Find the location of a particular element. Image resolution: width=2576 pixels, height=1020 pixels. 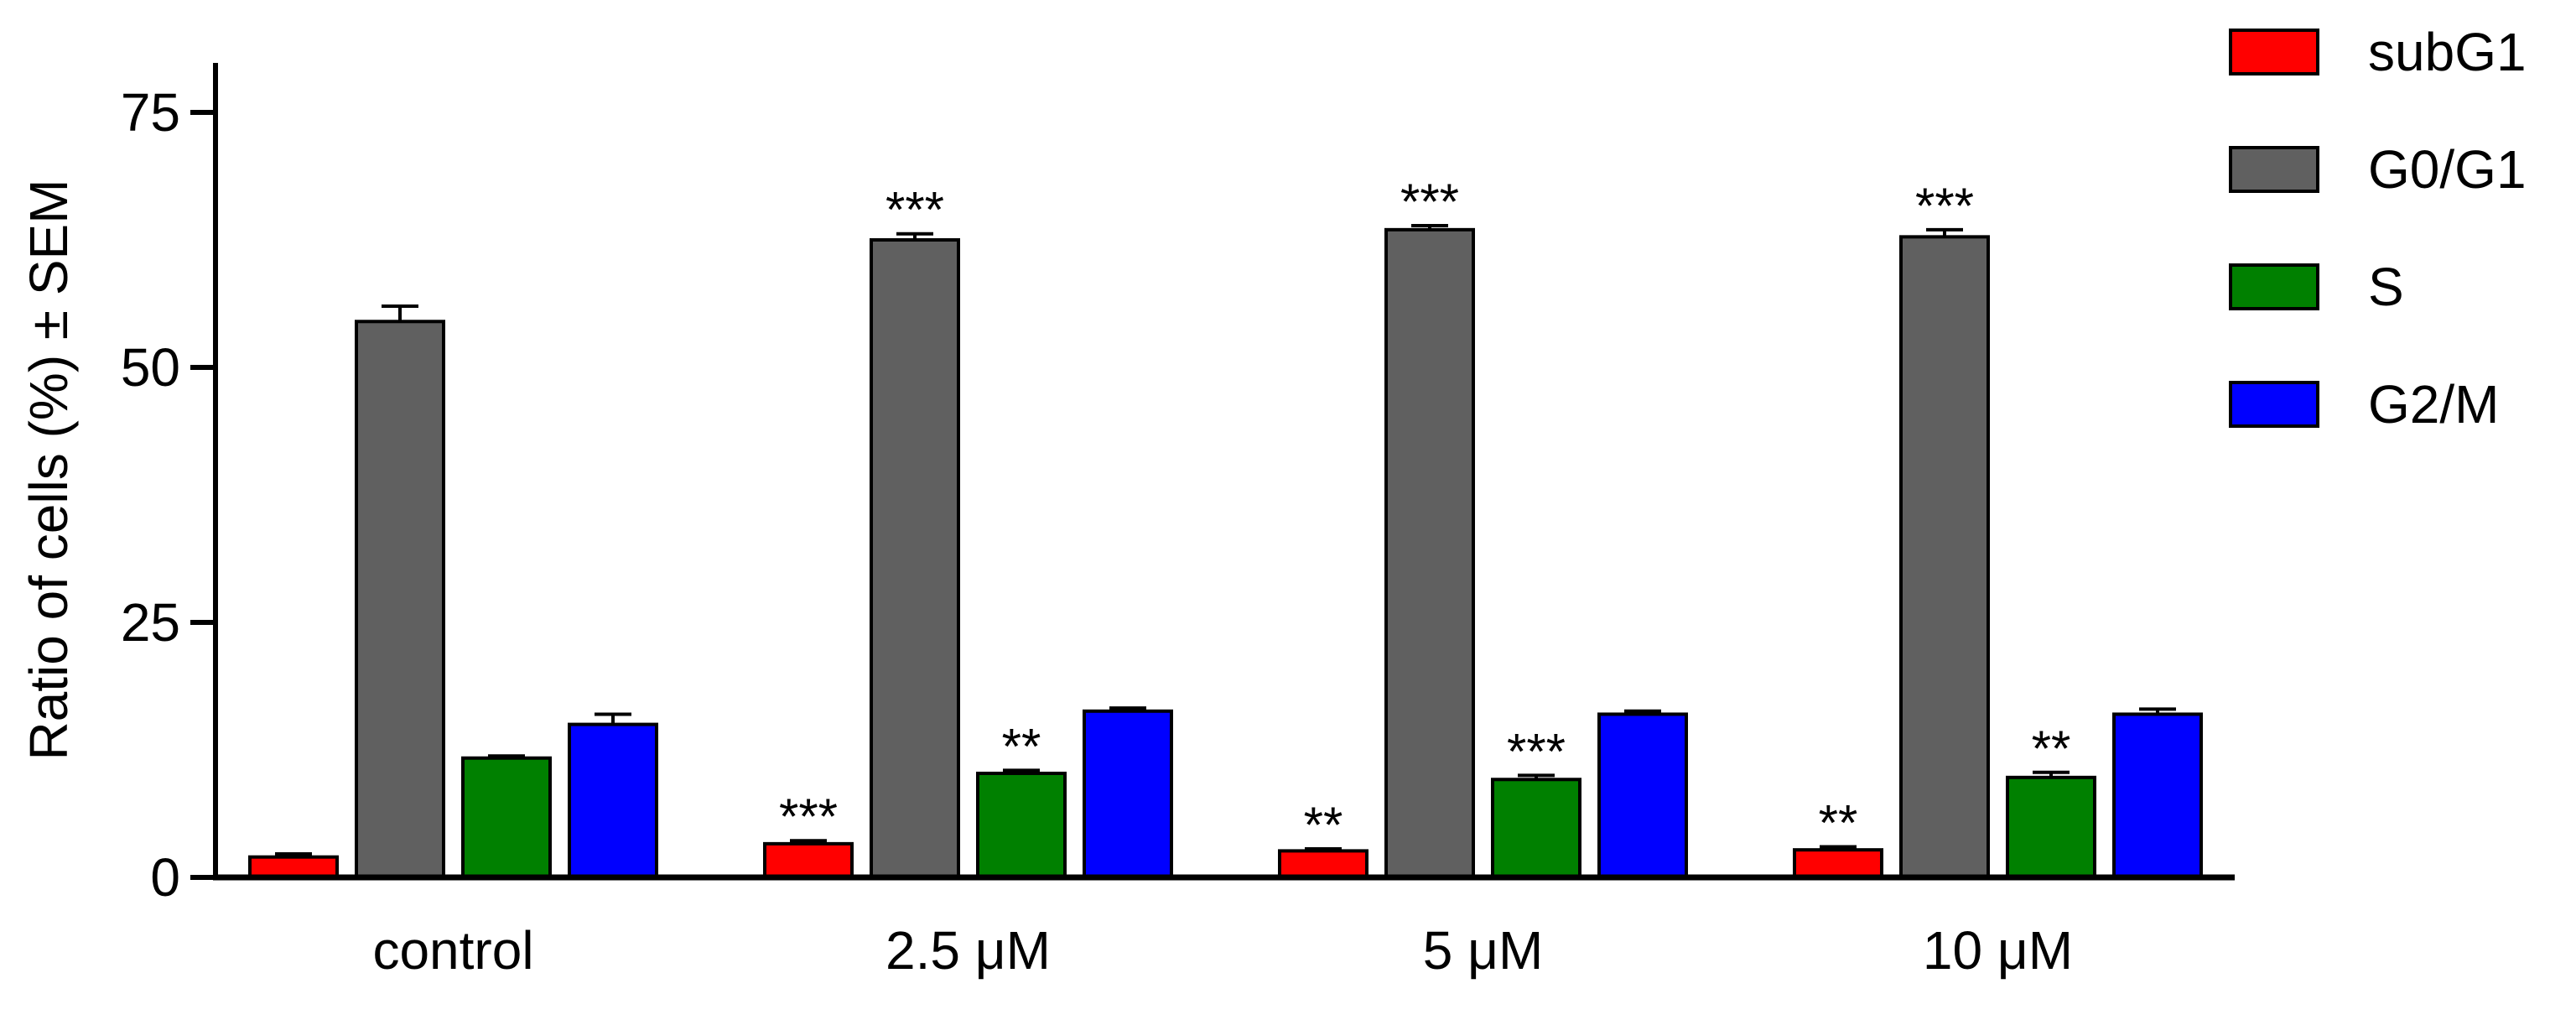

y-axis-label: Ratio of cells (%) ± SEM is located at coordinates (48, 469).